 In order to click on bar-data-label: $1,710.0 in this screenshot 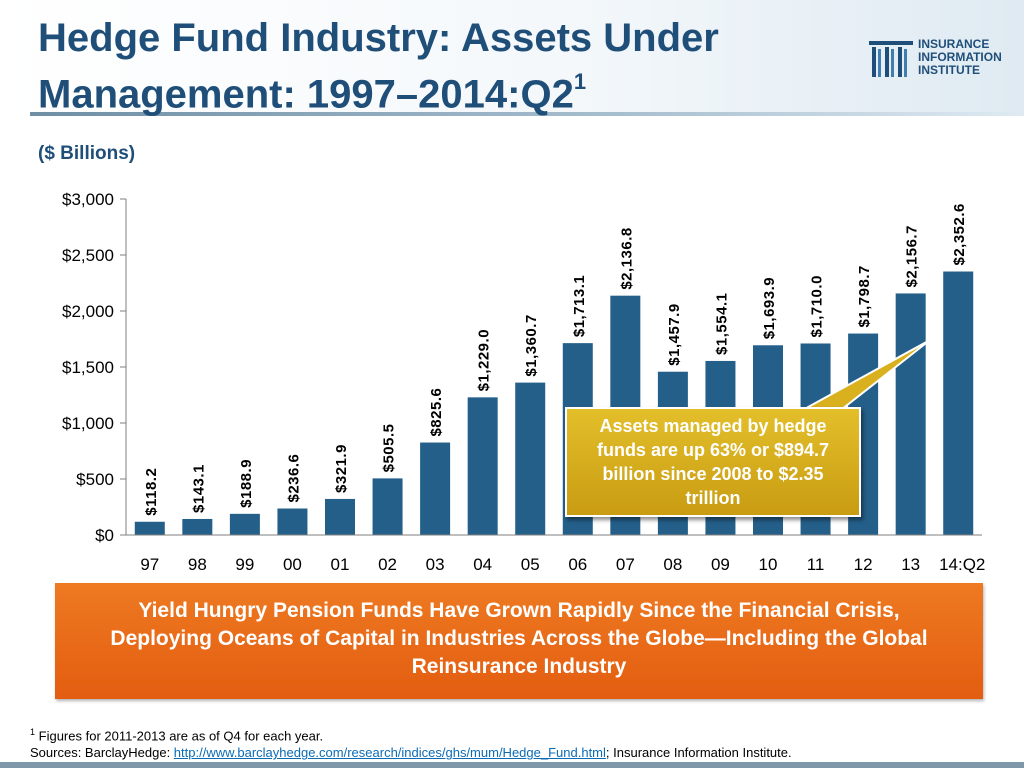, I will do `click(817, 306)`.